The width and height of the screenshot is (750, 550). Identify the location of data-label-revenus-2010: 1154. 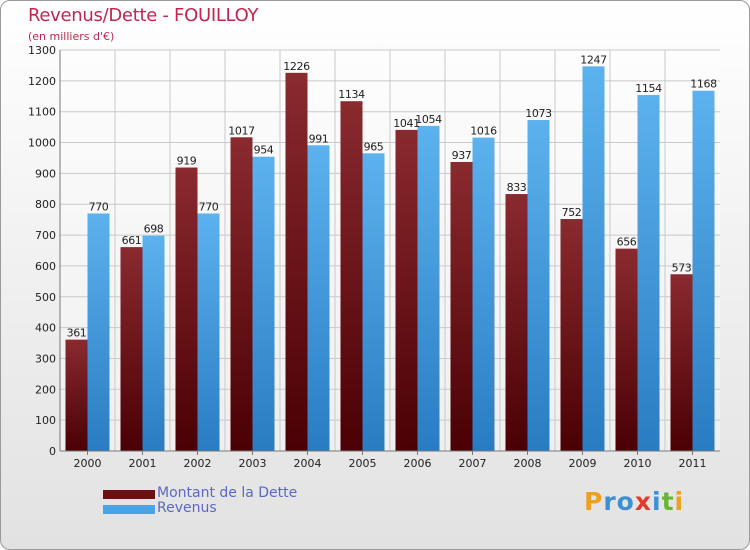
(648, 88).